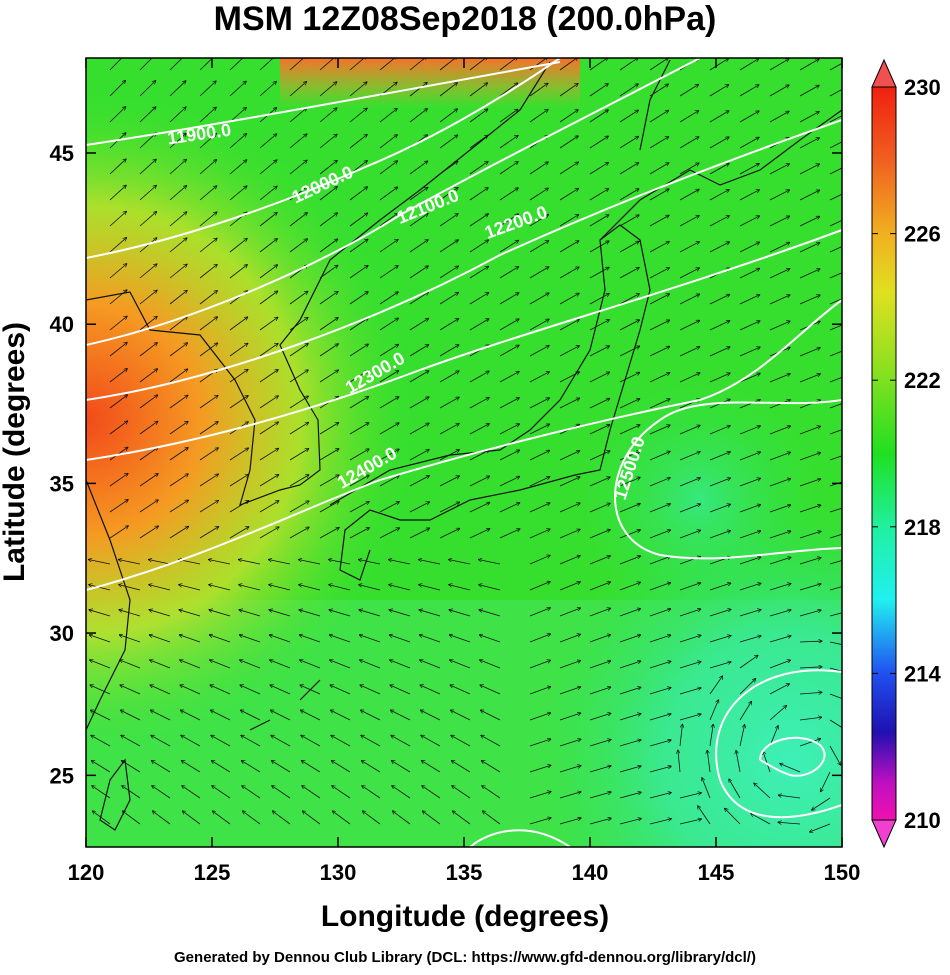 The image size is (950, 975). What do you see at coordinates (922, 673) in the screenshot?
I see `colorbar-tick-label: 214` at bounding box center [922, 673].